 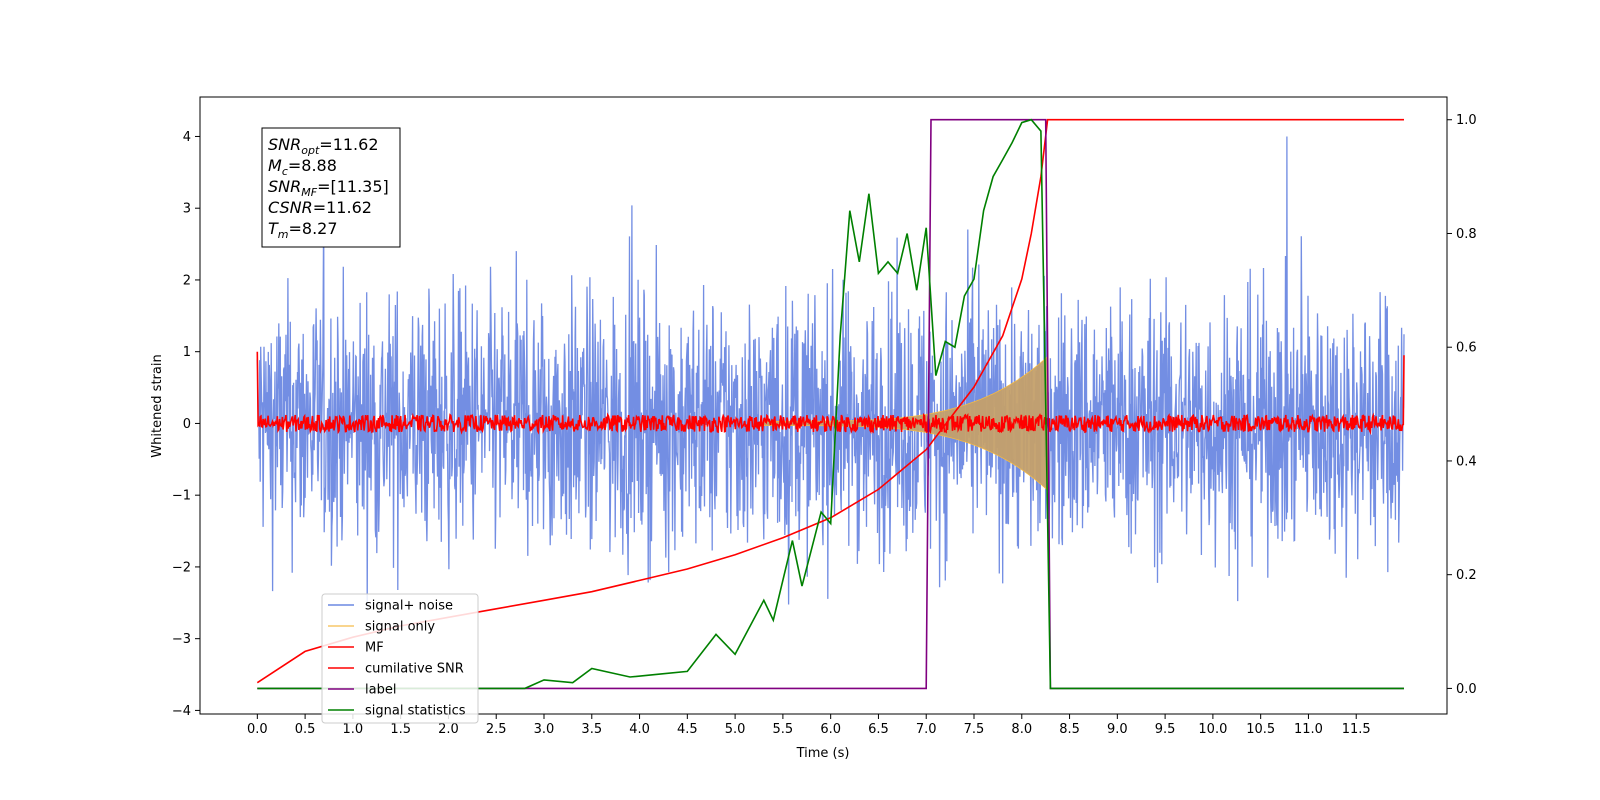 What do you see at coordinates (374, 648) in the screenshot?
I see `legend-label: MF` at bounding box center [374, 648].